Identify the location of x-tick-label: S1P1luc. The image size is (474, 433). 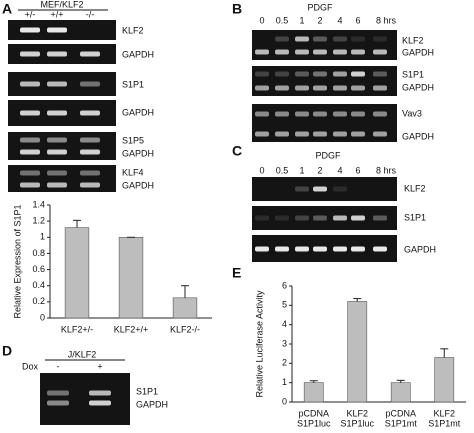
(357, 423).